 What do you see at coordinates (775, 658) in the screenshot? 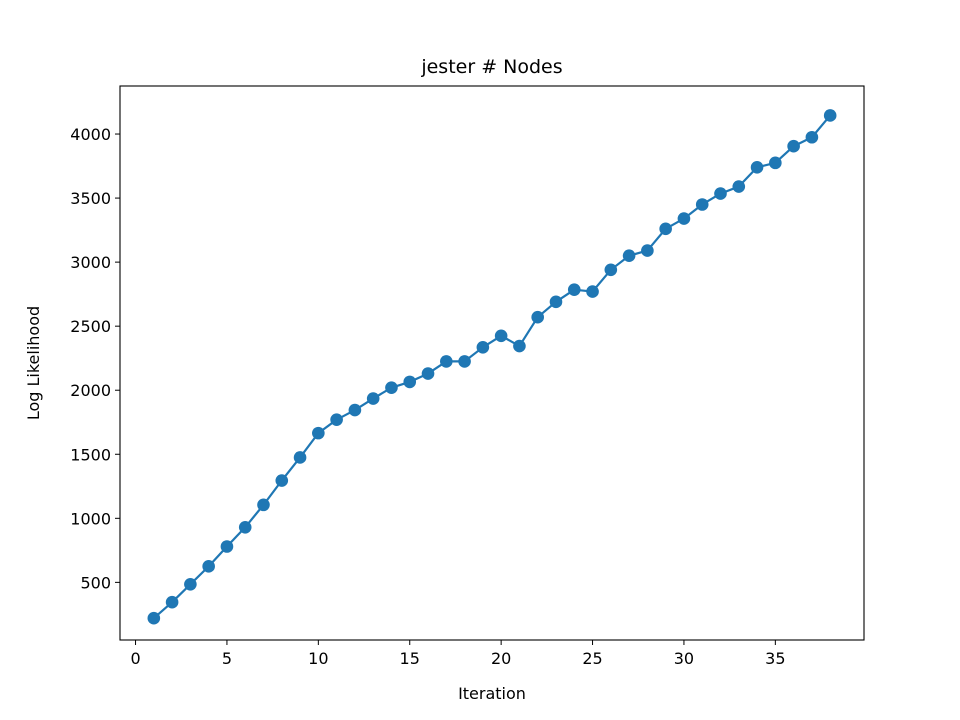
I see `x-tick-label: 35` at bounding box center [775, 658].